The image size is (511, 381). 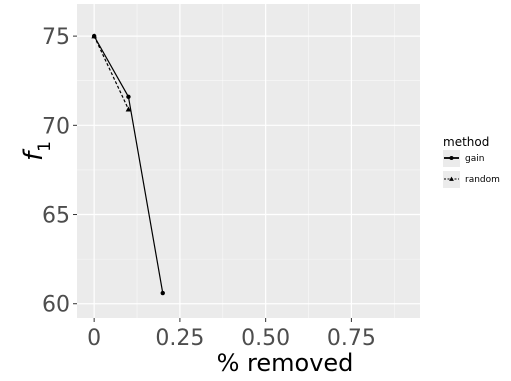 I want to click on legend-label-random: random, so click(x=482, y=180).